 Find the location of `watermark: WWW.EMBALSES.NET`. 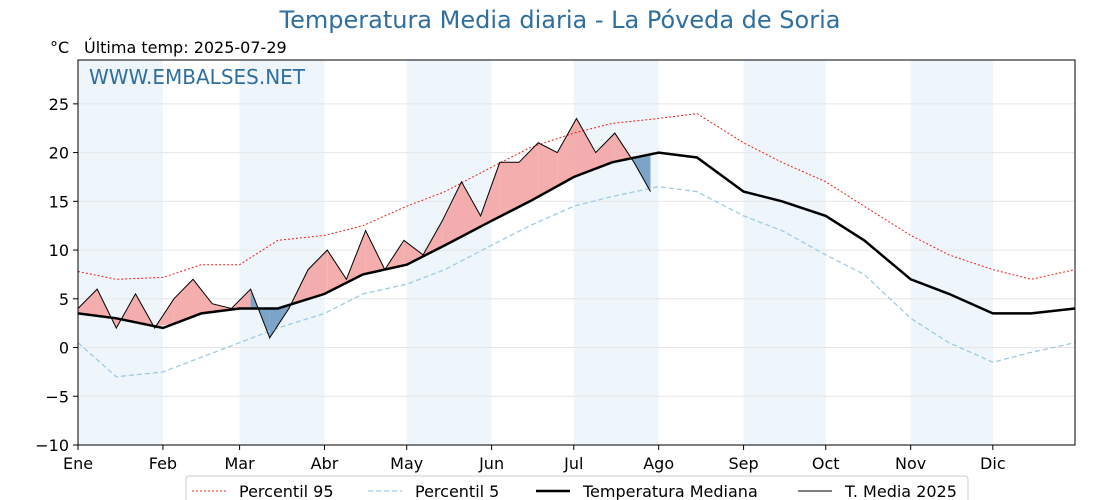

watermark: WWW.EMBALSES.NET is located at coordinates (197, 77).